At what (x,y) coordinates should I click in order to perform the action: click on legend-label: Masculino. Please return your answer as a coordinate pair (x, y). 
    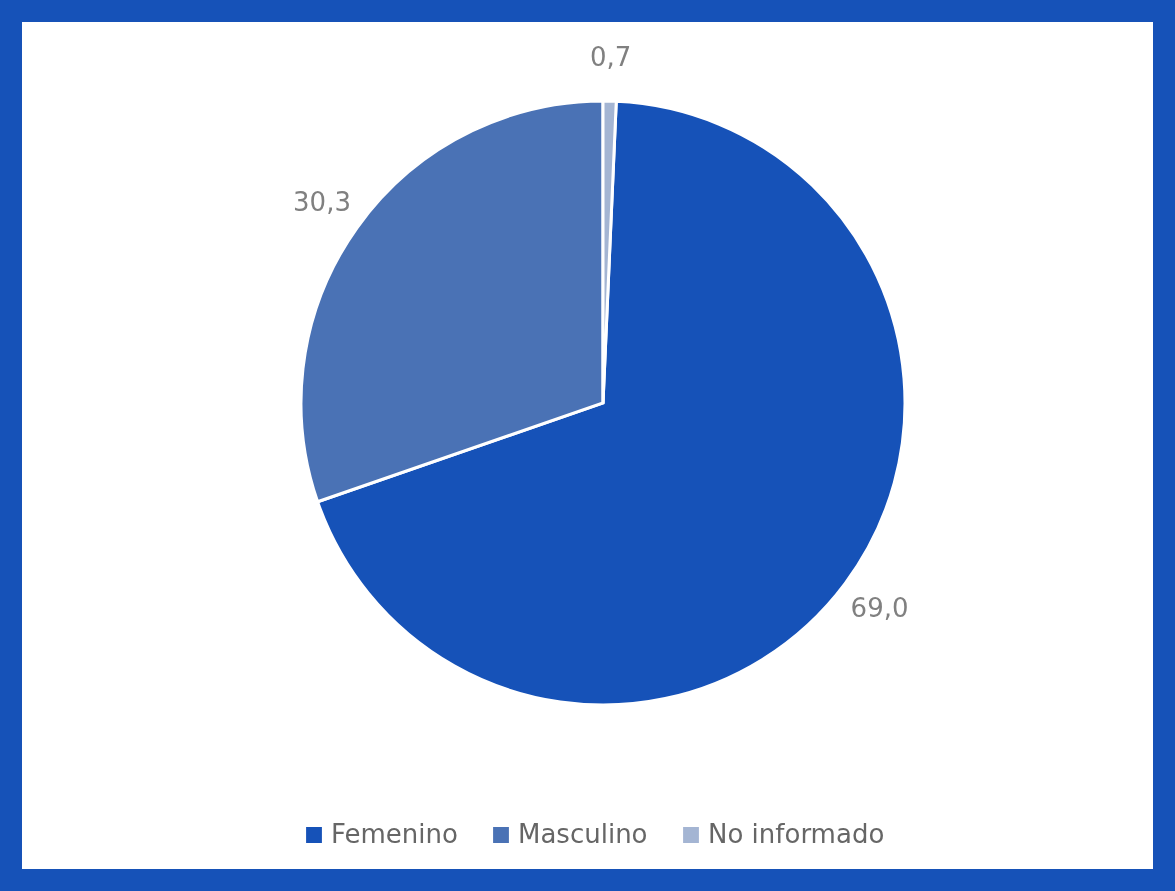
    Looking at the image, I should click on (583, 834).